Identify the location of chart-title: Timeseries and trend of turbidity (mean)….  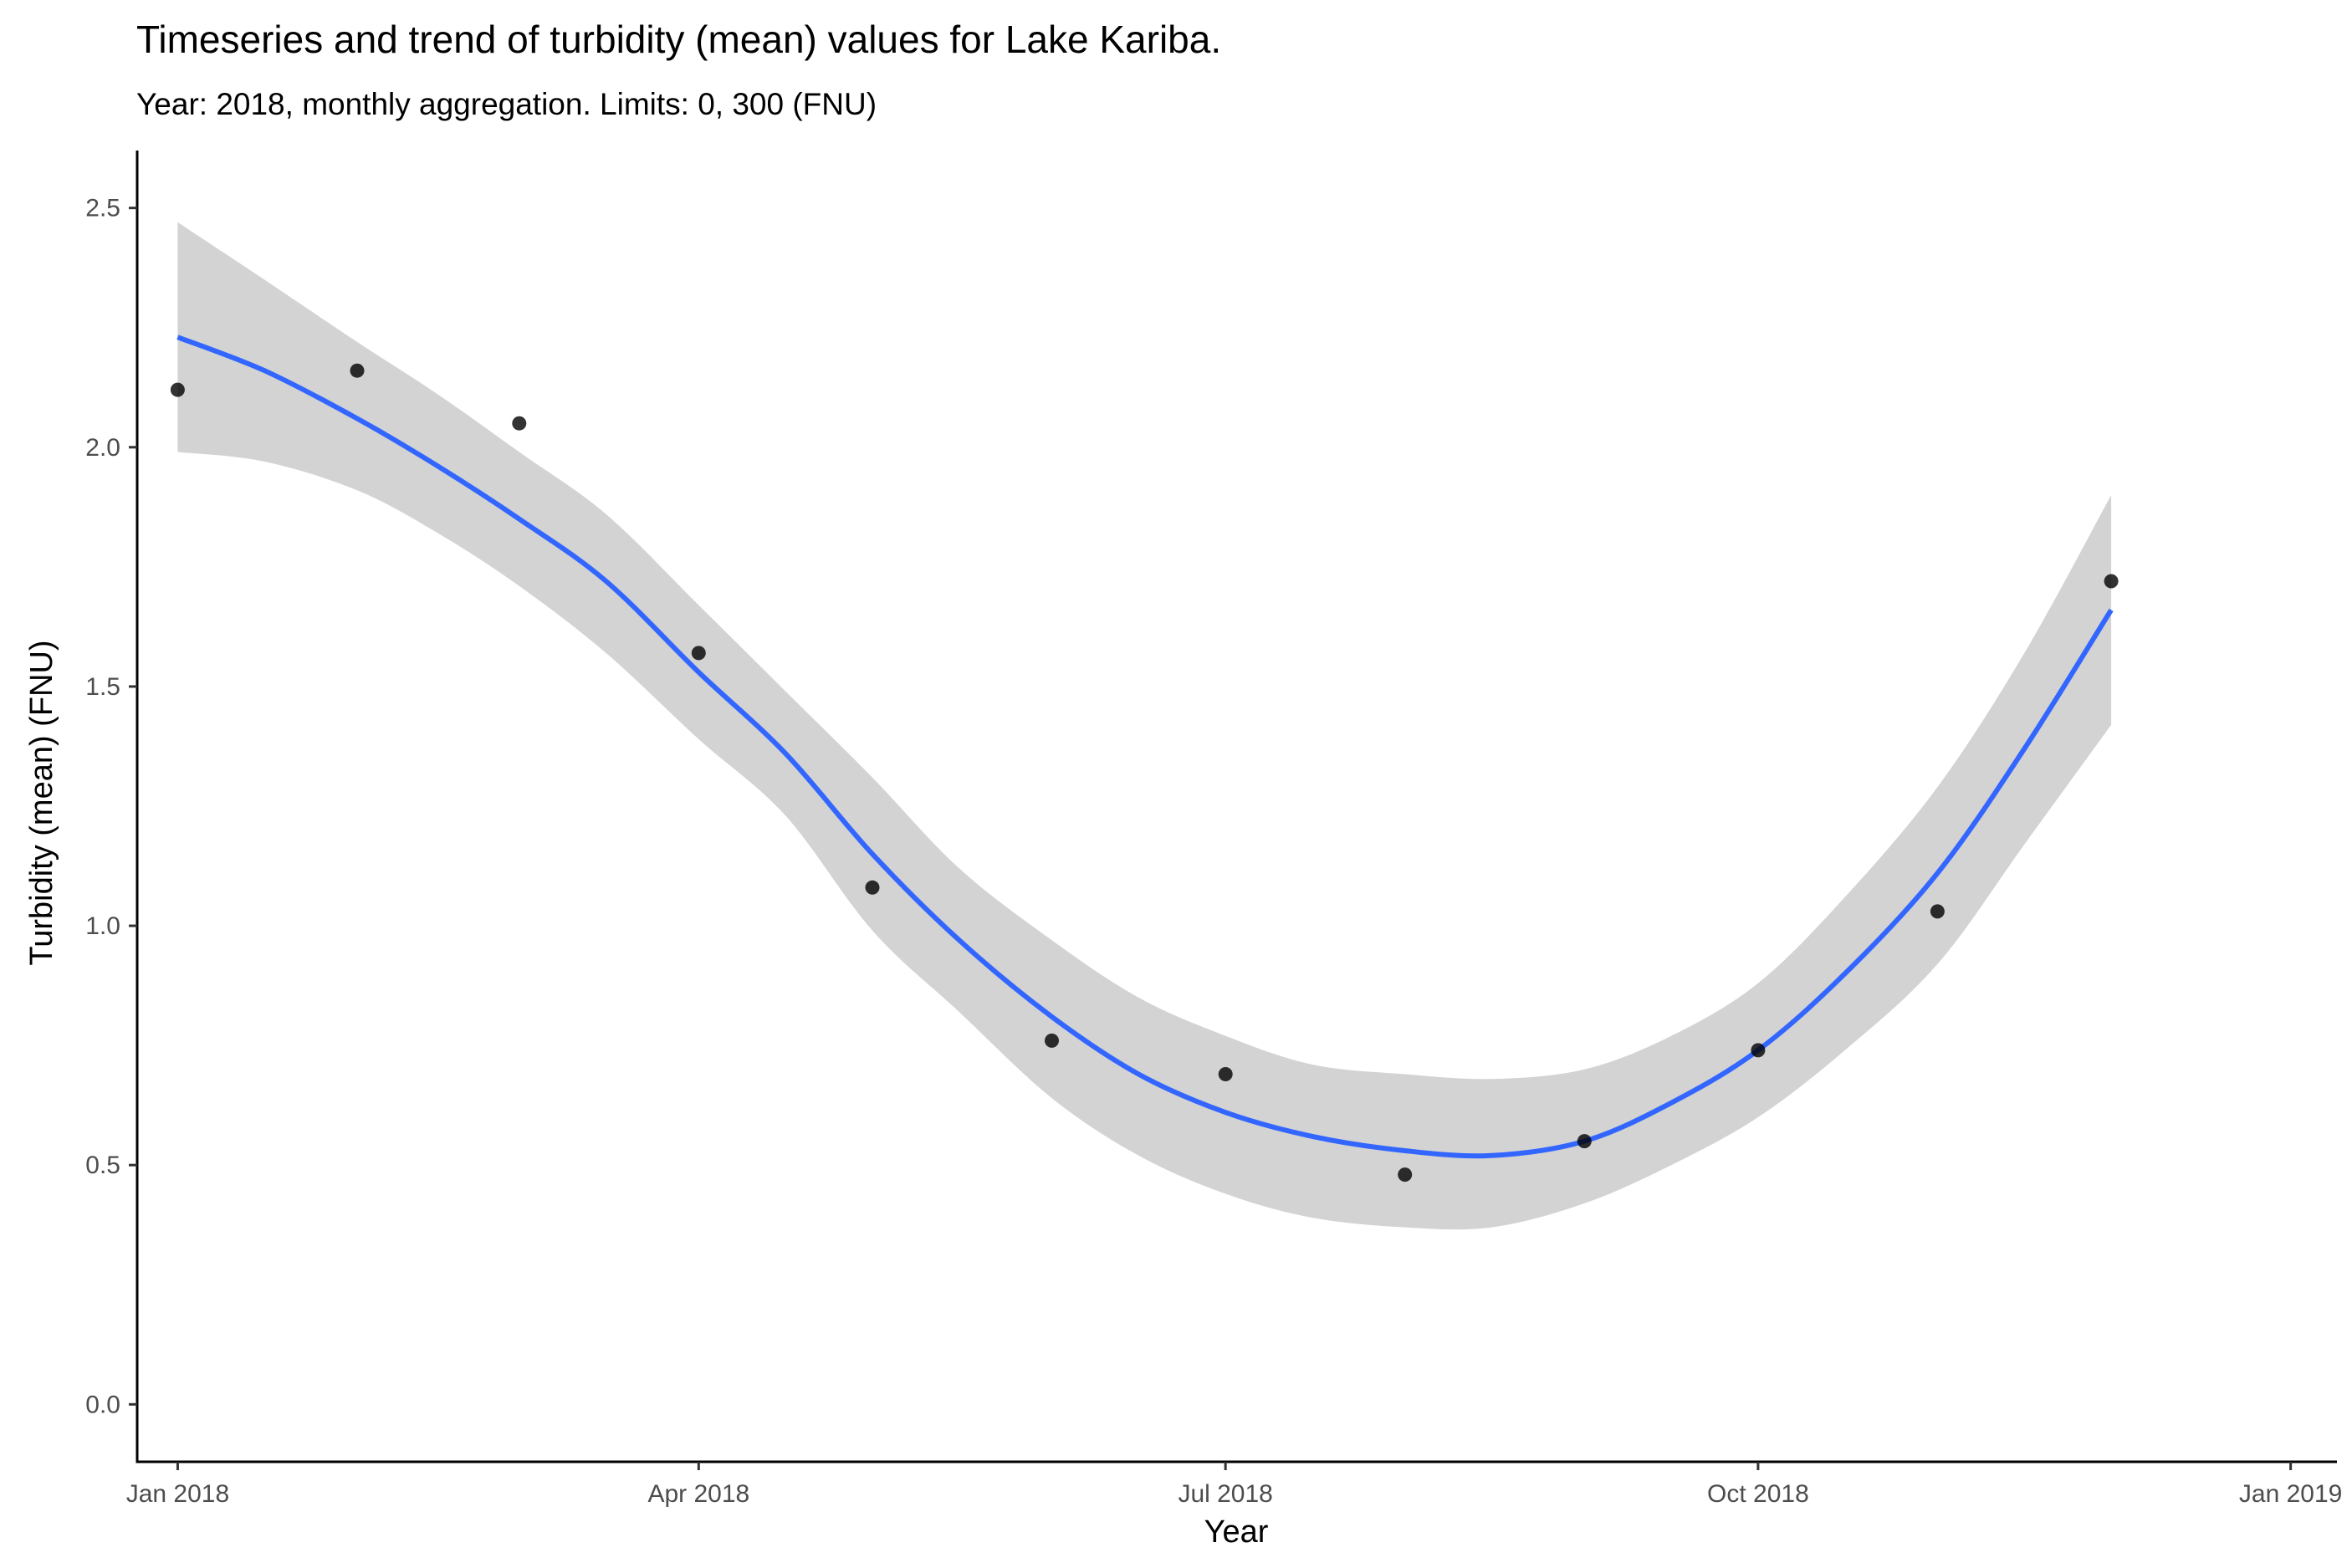
(678, 39).